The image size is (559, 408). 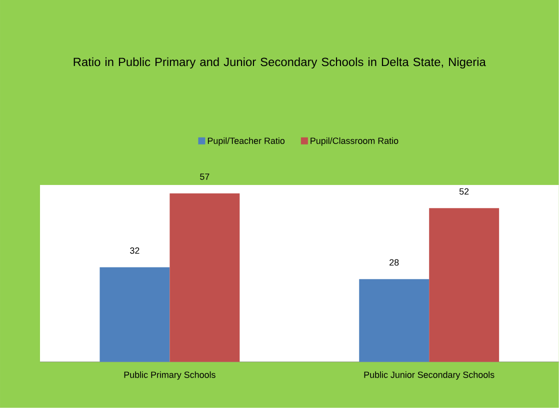 I want to click on legend-label: Pupil/Classroom Ratio, so click(x=354, y=141).